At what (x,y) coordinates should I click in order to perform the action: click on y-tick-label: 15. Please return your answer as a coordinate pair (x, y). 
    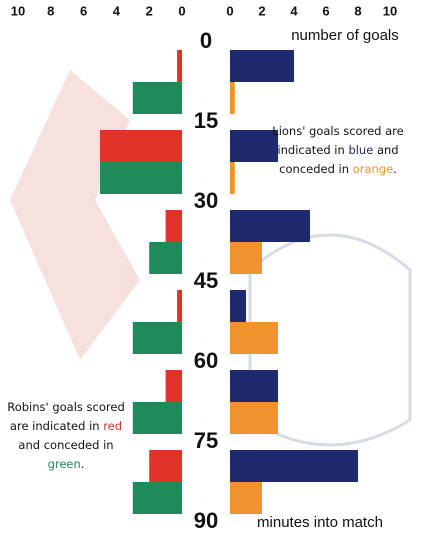
    Looking at the image, I should click on (206, 120).